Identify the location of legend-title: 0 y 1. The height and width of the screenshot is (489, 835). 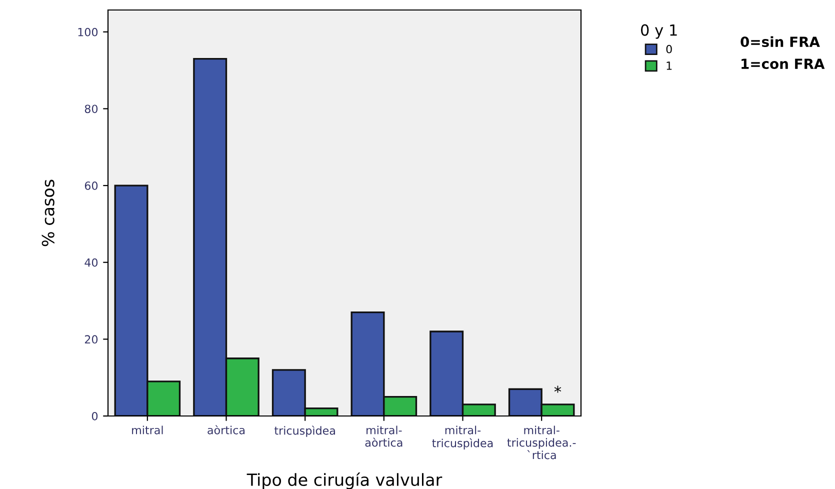
(659, 31).